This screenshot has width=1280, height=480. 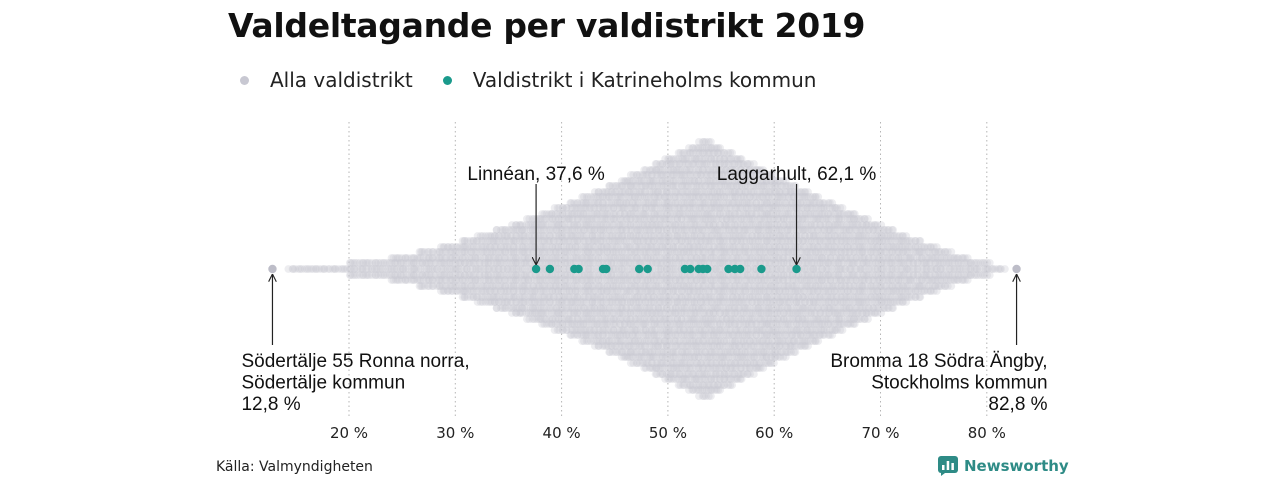 I want to click on legend-label-all: Alla valdistrikt, so click(x=341, y=80).